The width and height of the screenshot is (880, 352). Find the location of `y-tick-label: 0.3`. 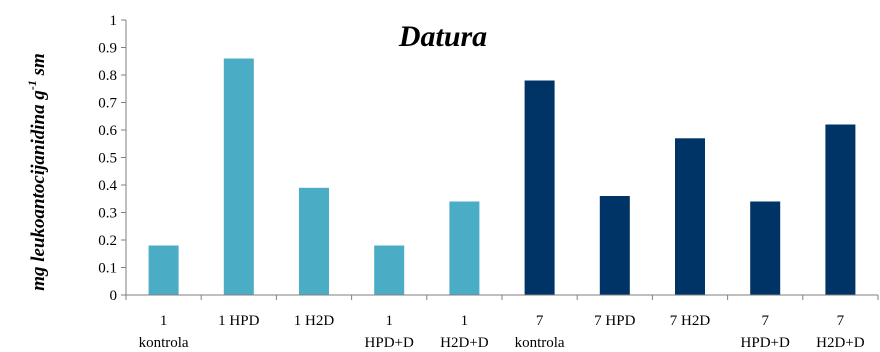

y-tick-label: 0.3 is located at coordinates (107, 214).